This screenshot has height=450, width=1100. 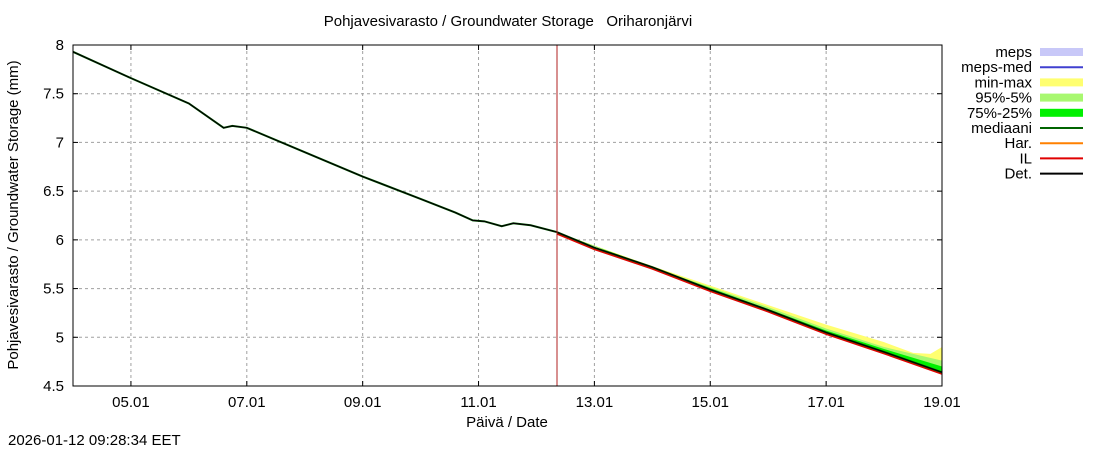 What do you see at coordinates (710, 402) in the screenshot?
I see `x-tick-label: 15.01` at bounding box center [710, 402].